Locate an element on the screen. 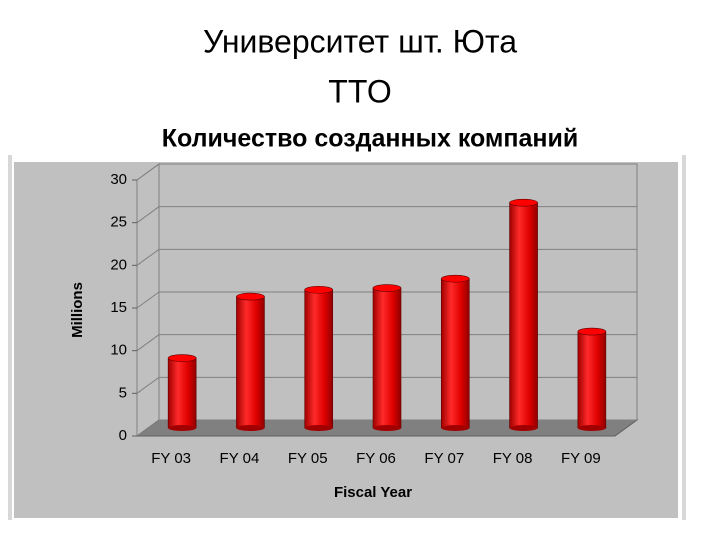 Image resolution: width=720 pixels, height=545 pixels. x-tick-label: FY 08 is located at coordinates (513, 458).